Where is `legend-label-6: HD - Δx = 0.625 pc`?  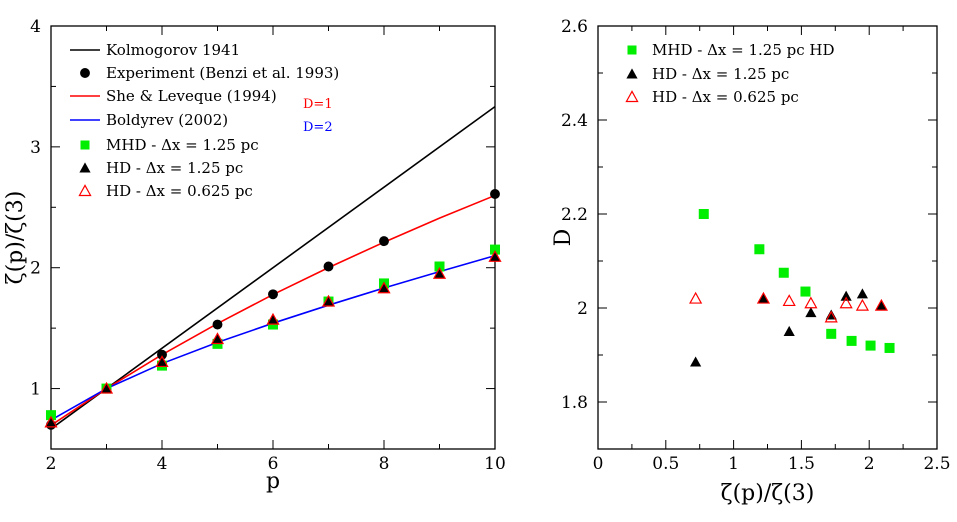 legend-label-6: HD - Δx = 0.625 pc is located at coordinates (179, 191).